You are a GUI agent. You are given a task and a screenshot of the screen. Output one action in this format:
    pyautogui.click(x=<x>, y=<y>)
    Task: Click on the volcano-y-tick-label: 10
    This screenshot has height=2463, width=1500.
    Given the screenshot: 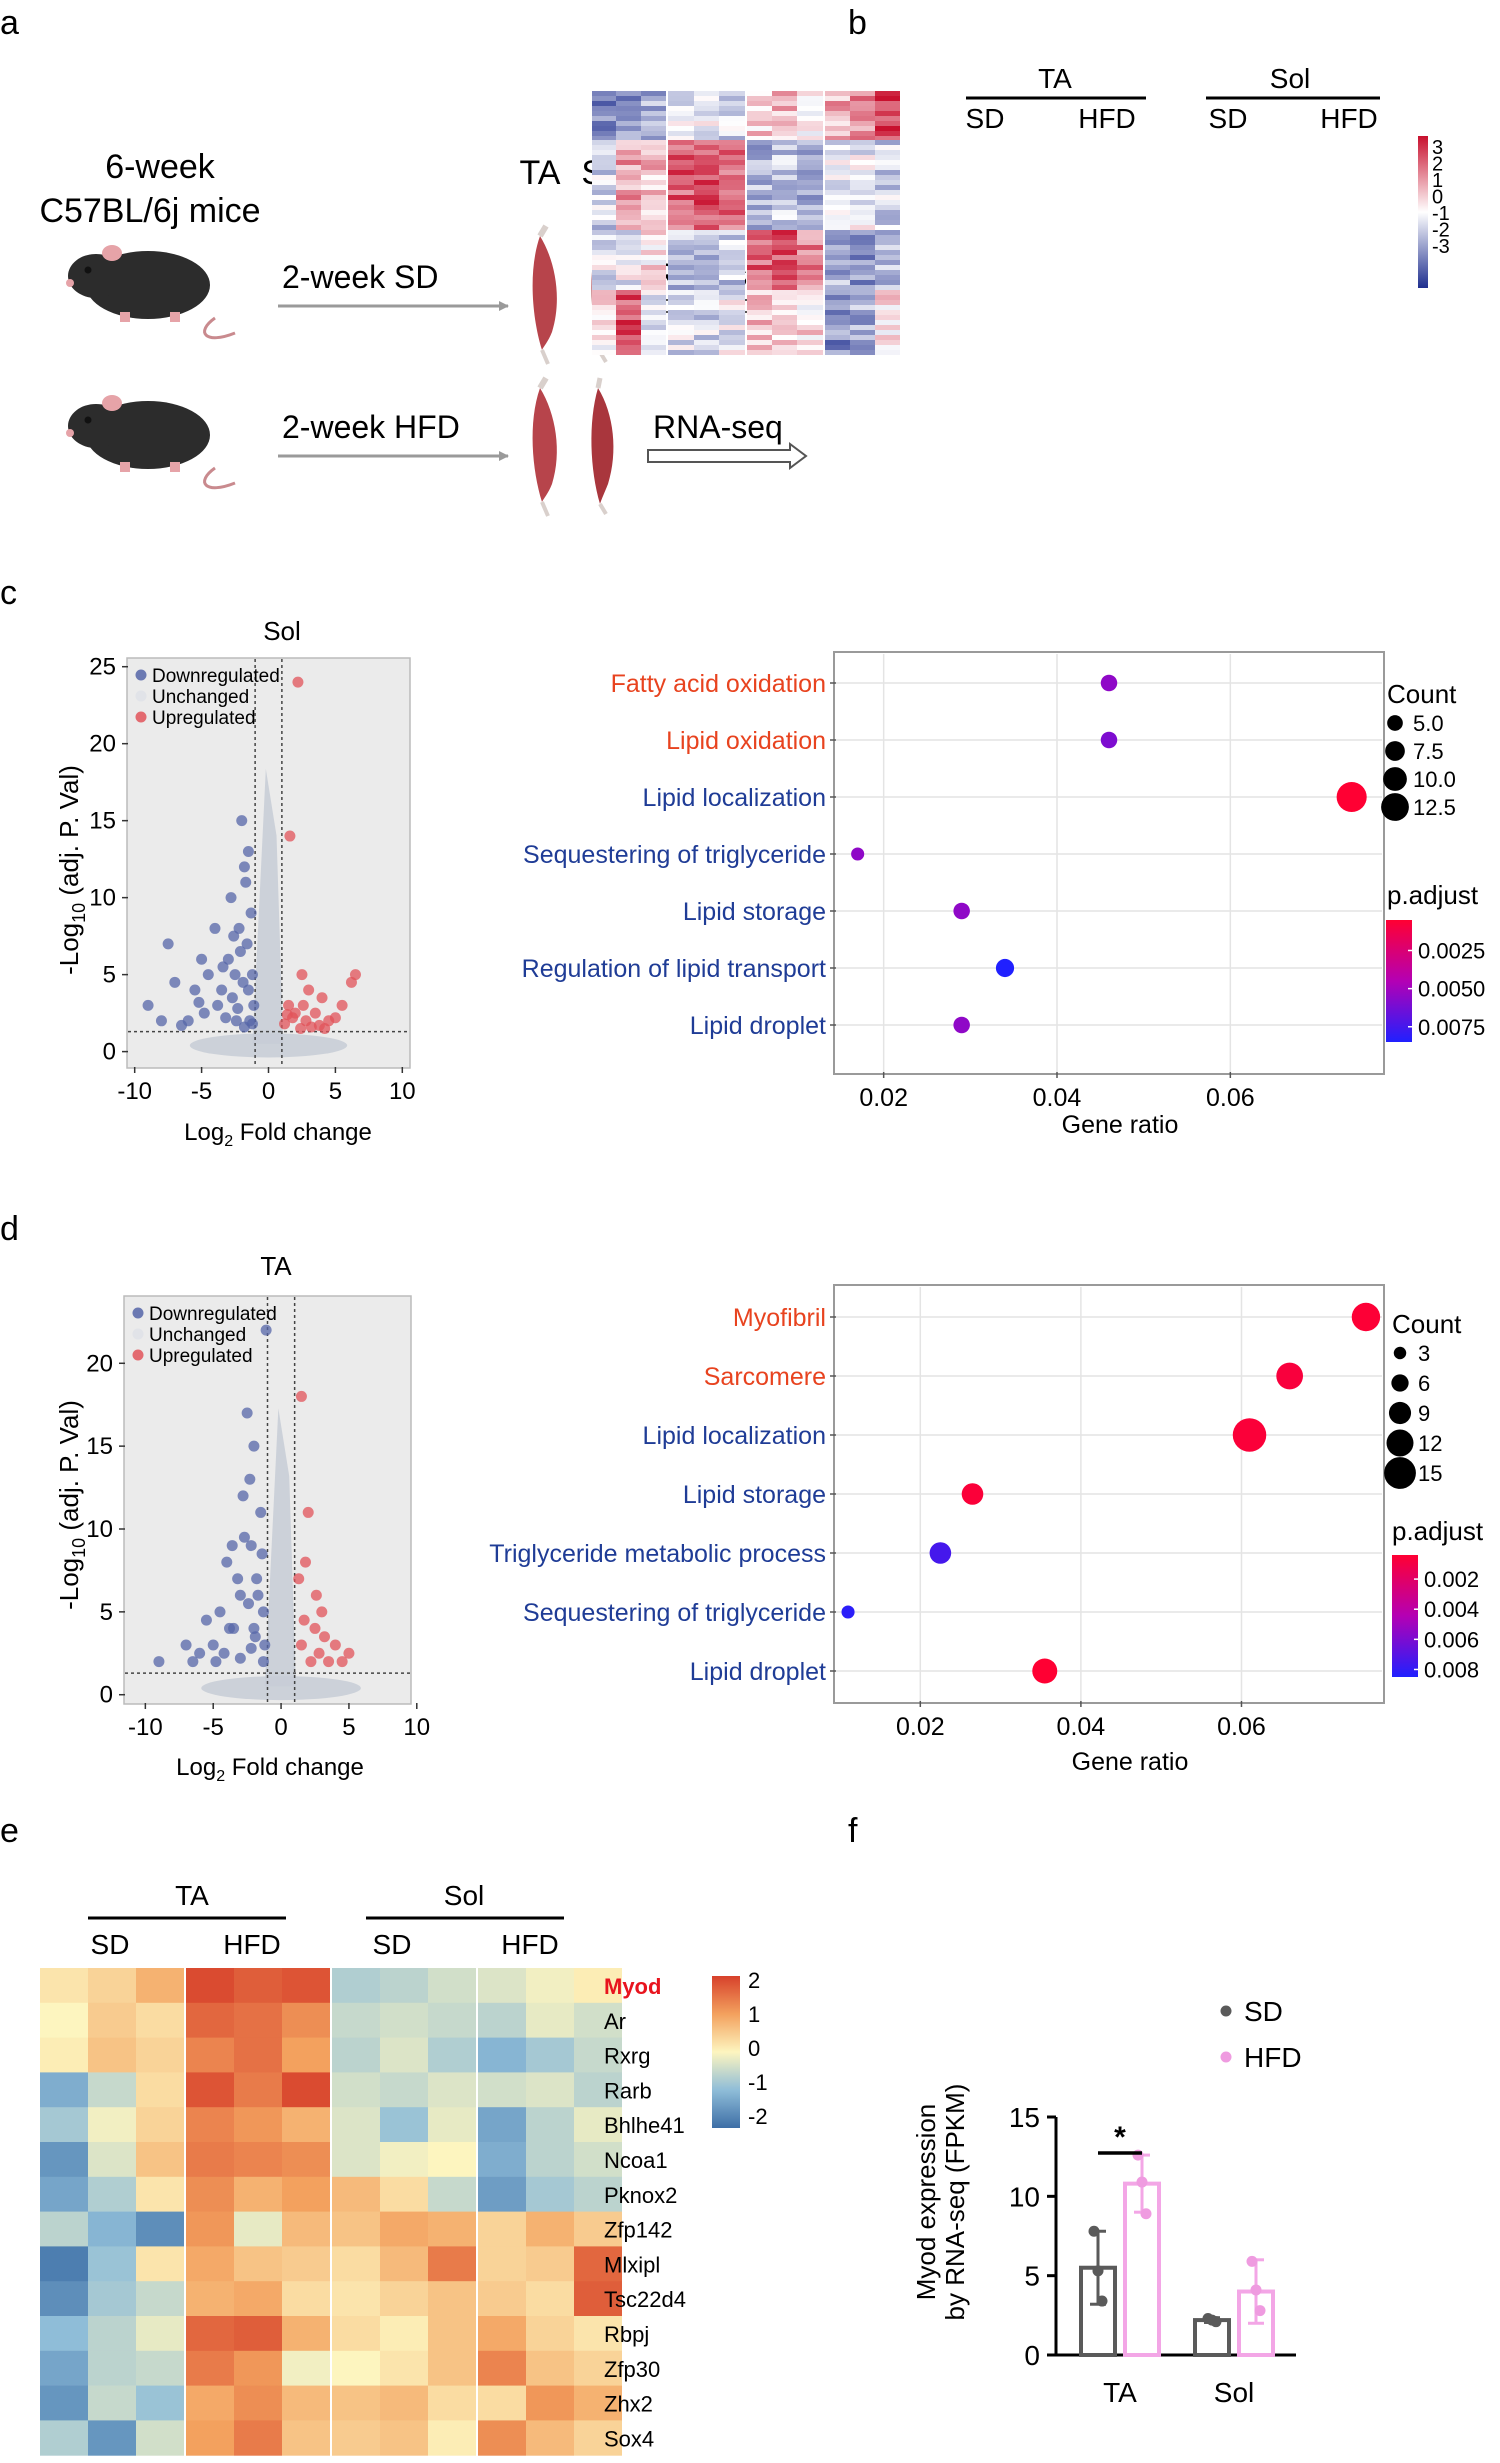 What is the action you would take?
    pyautogui.click(x=102, y=898)
    